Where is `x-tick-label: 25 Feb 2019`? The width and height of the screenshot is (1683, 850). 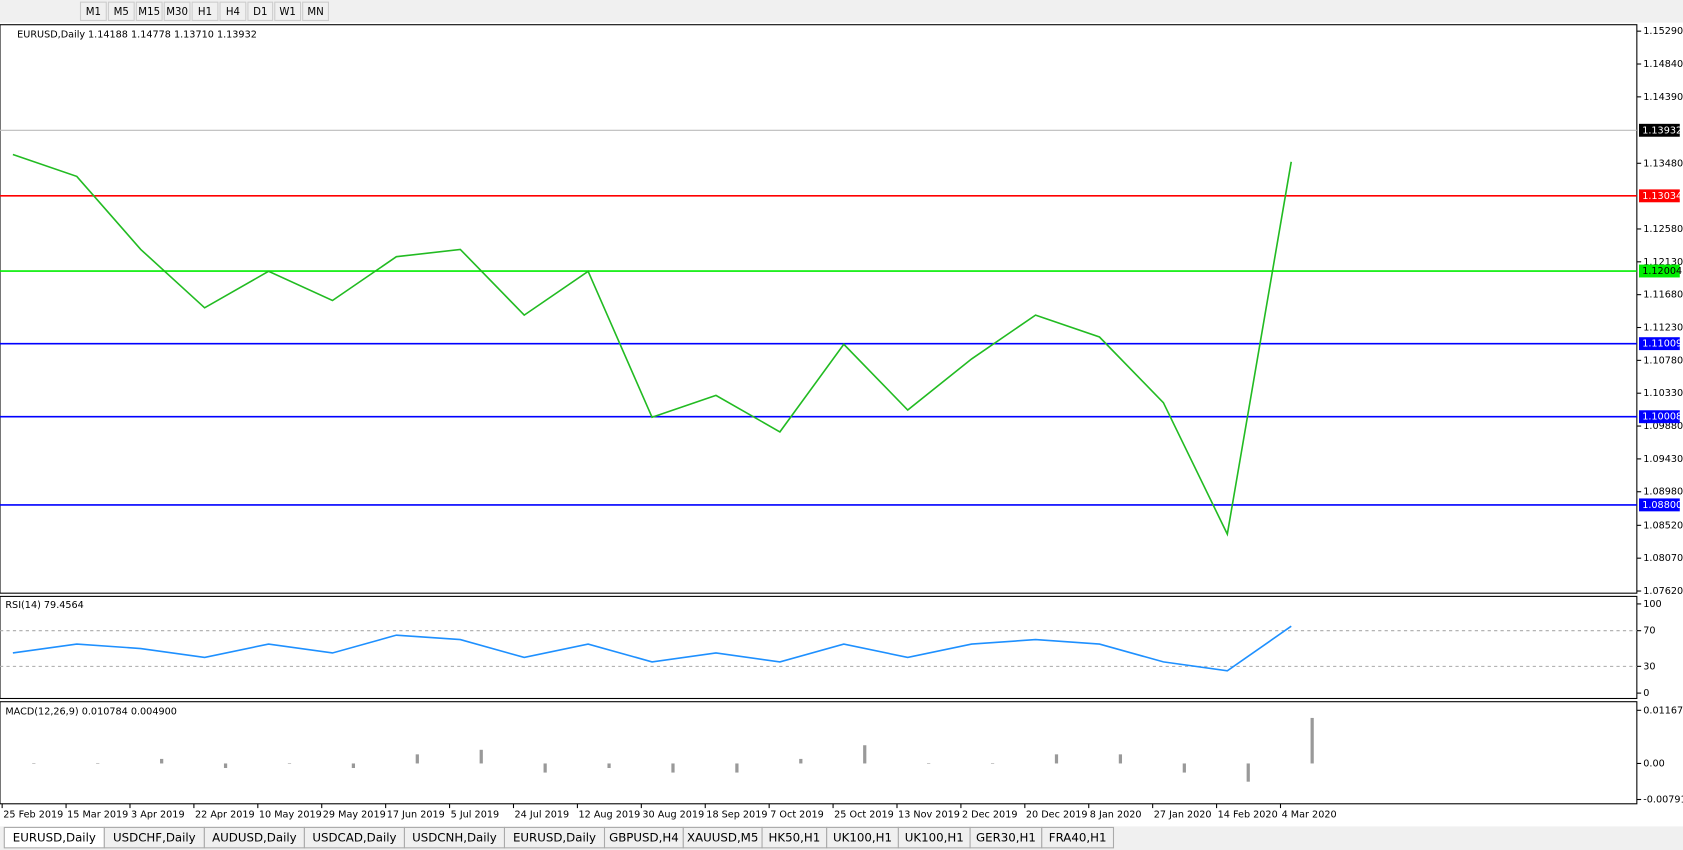 x-tick-label: 25 Feb 2019 is located at coordinates (33, 815).